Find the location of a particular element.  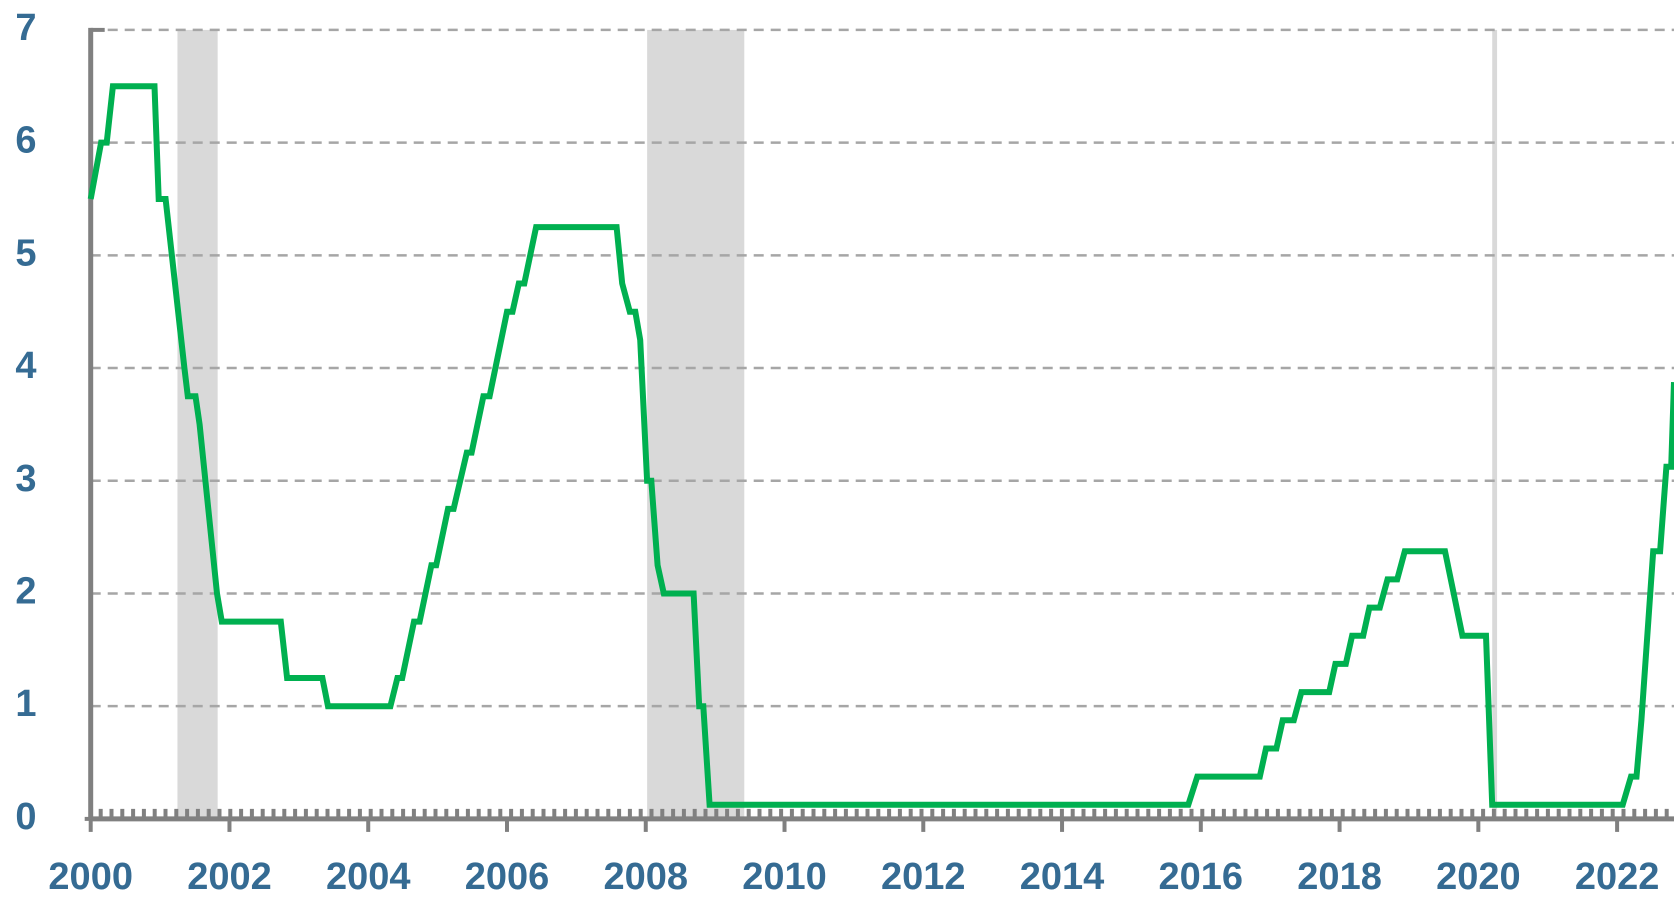

y-tick-label: 7 is located at coordinates (25, 28).